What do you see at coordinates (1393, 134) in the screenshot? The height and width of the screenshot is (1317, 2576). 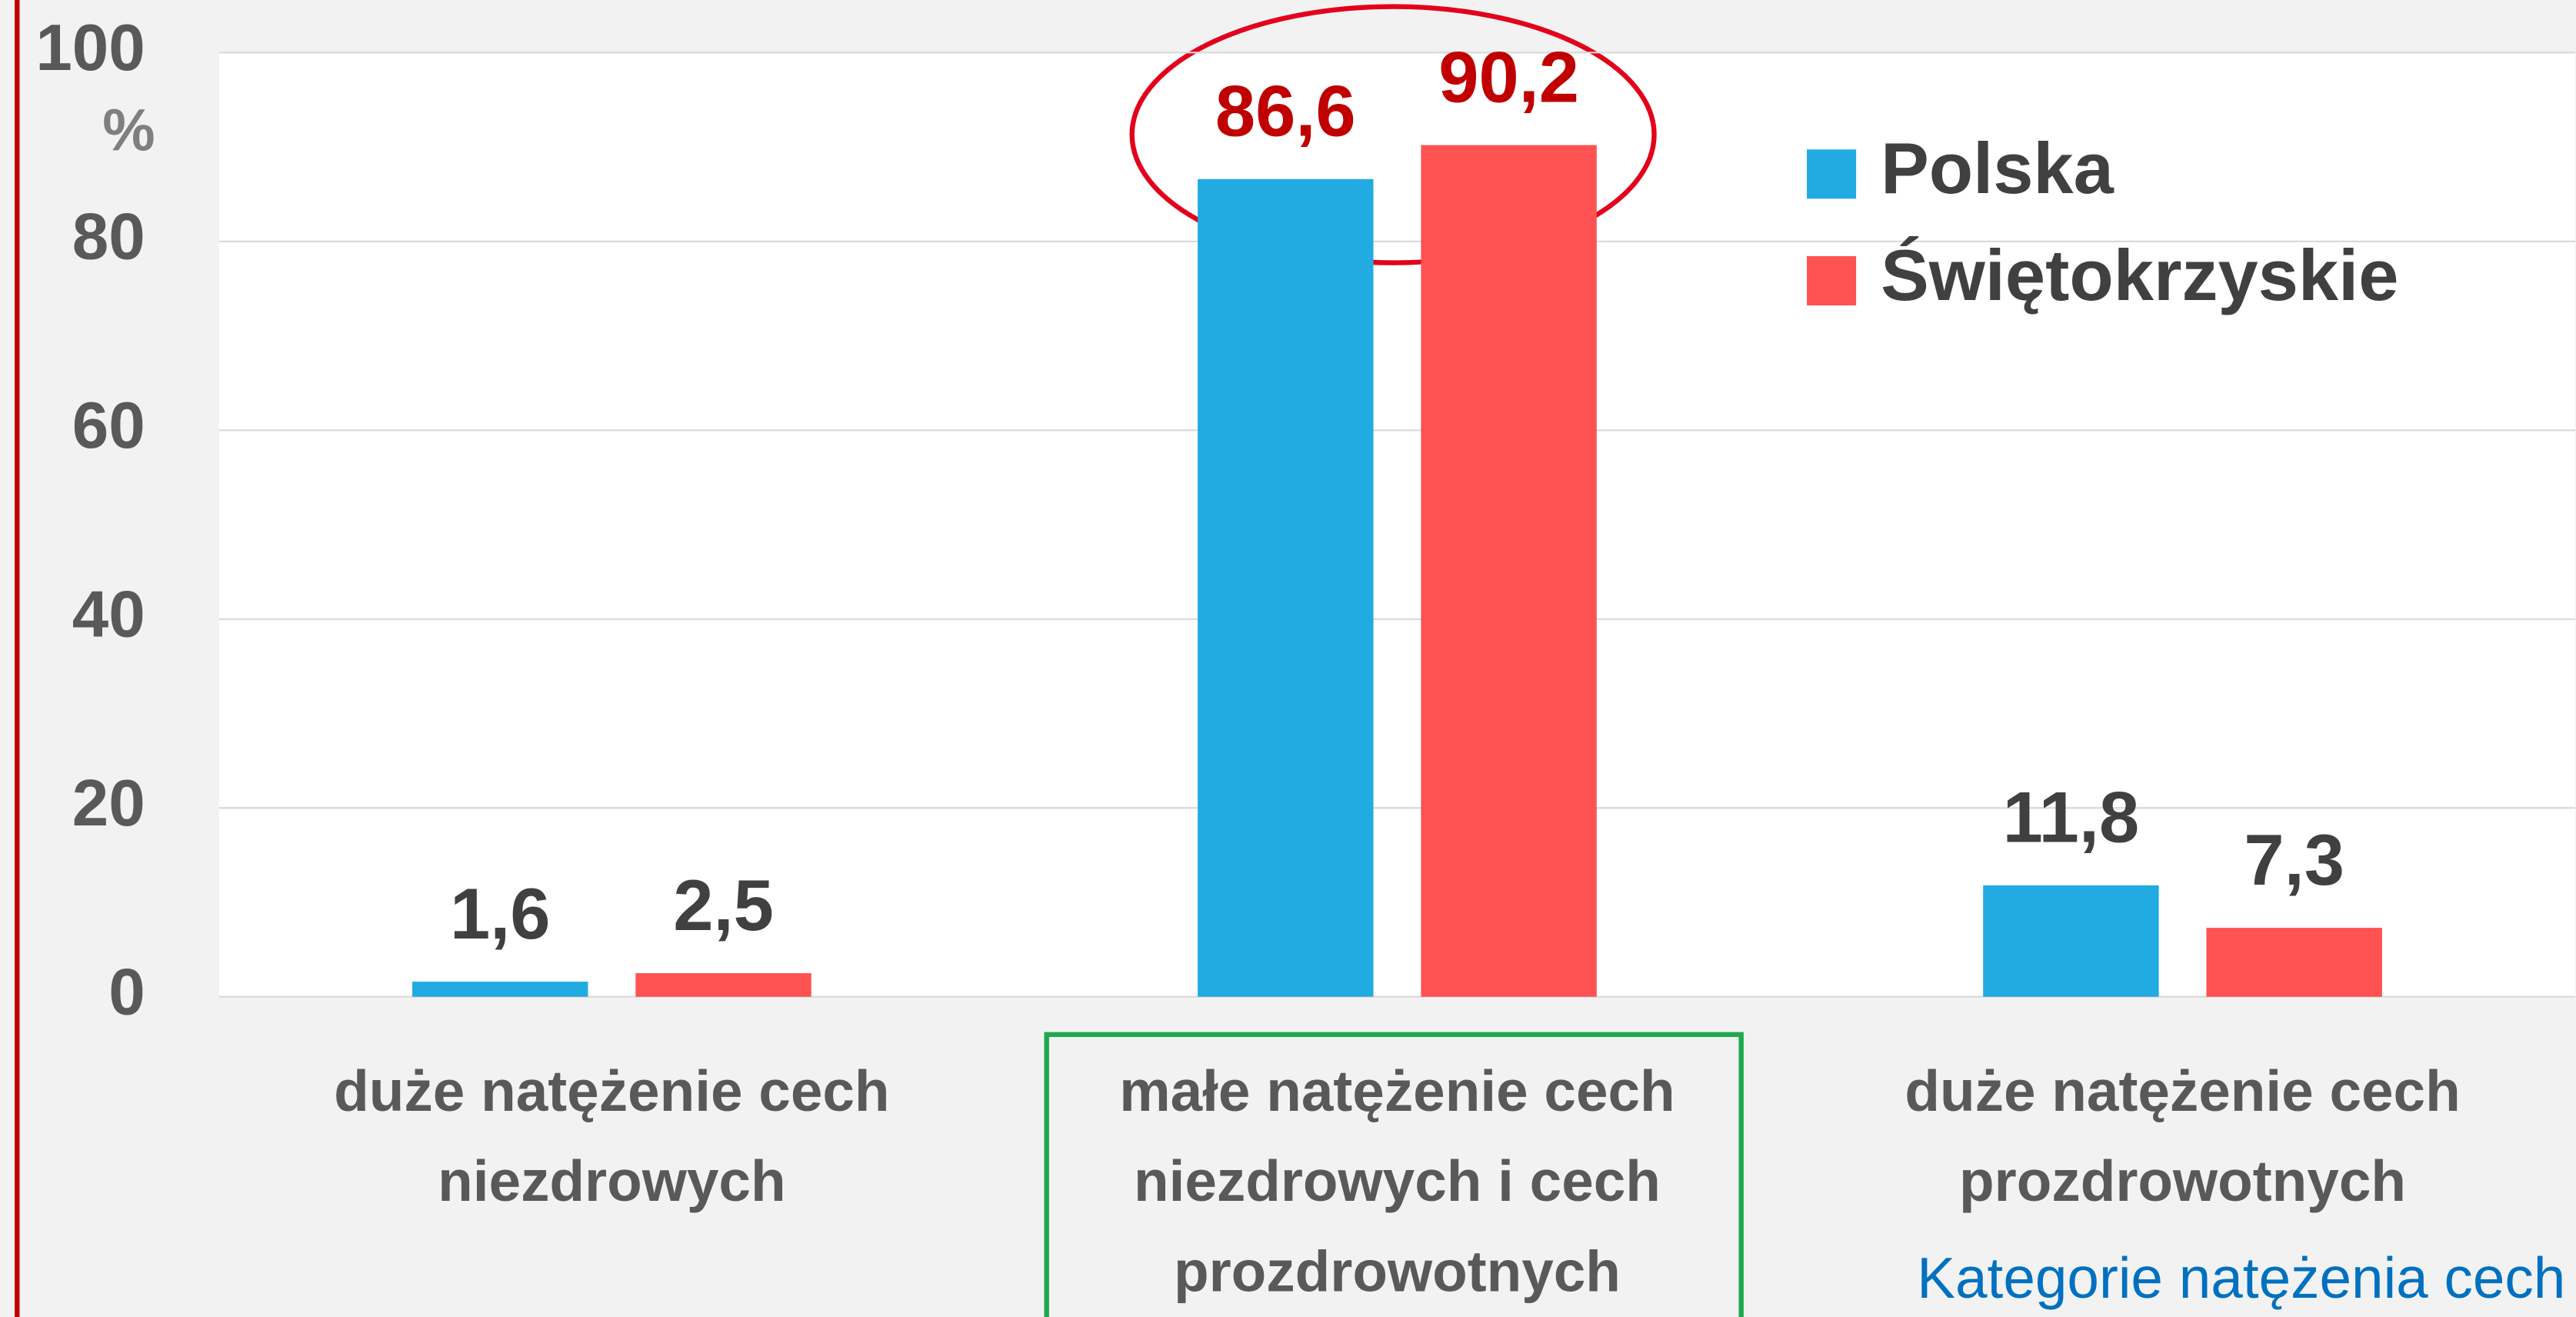 I see `highlight-ellipse` at bounding box center [1393, 134].